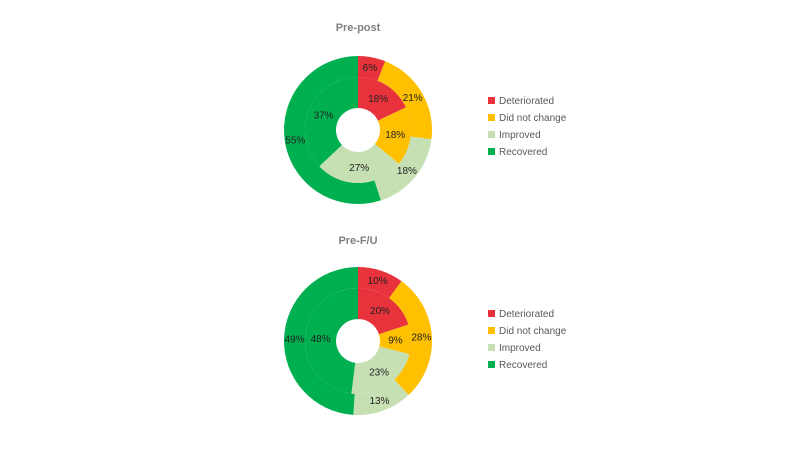 The height and width of the screenshot is (450, 800). Describe the element at coordinates (421, 338) in the screenshot. I see `outer-data-label: 28%` at that location.